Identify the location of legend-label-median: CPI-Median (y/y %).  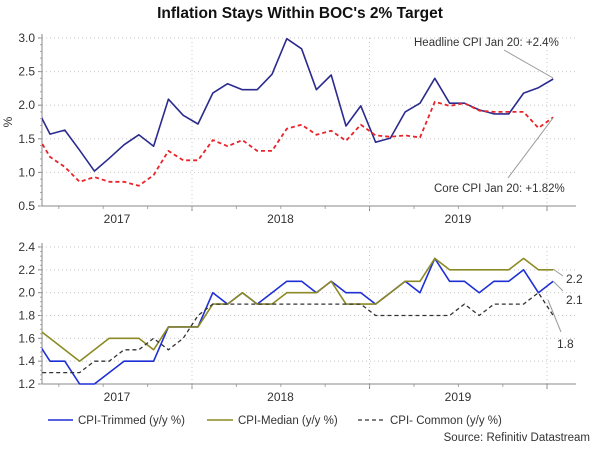
(288, 421).